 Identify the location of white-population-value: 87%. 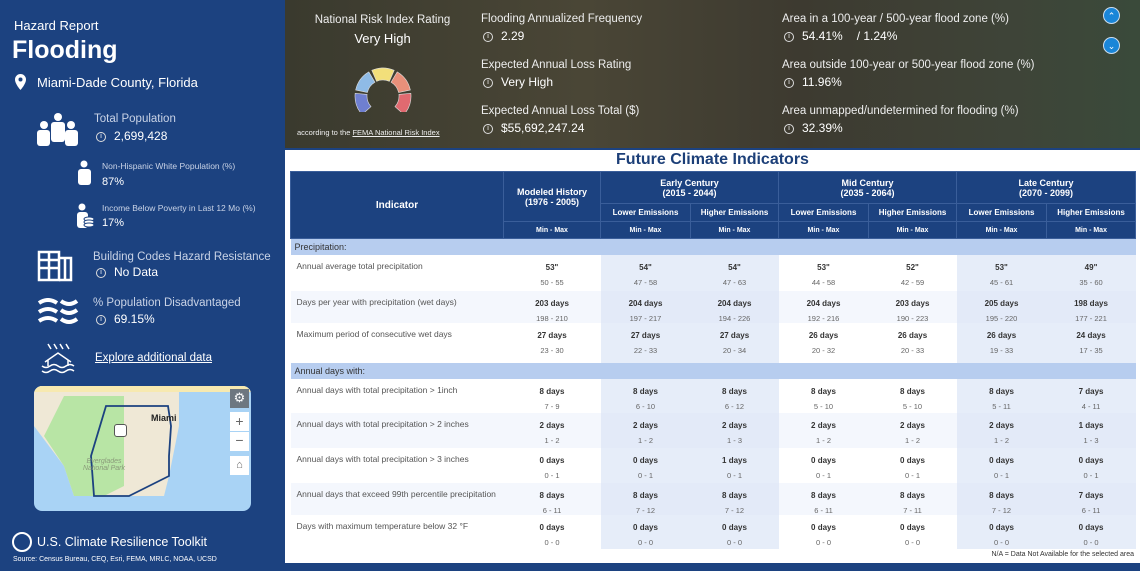
(113, 182).